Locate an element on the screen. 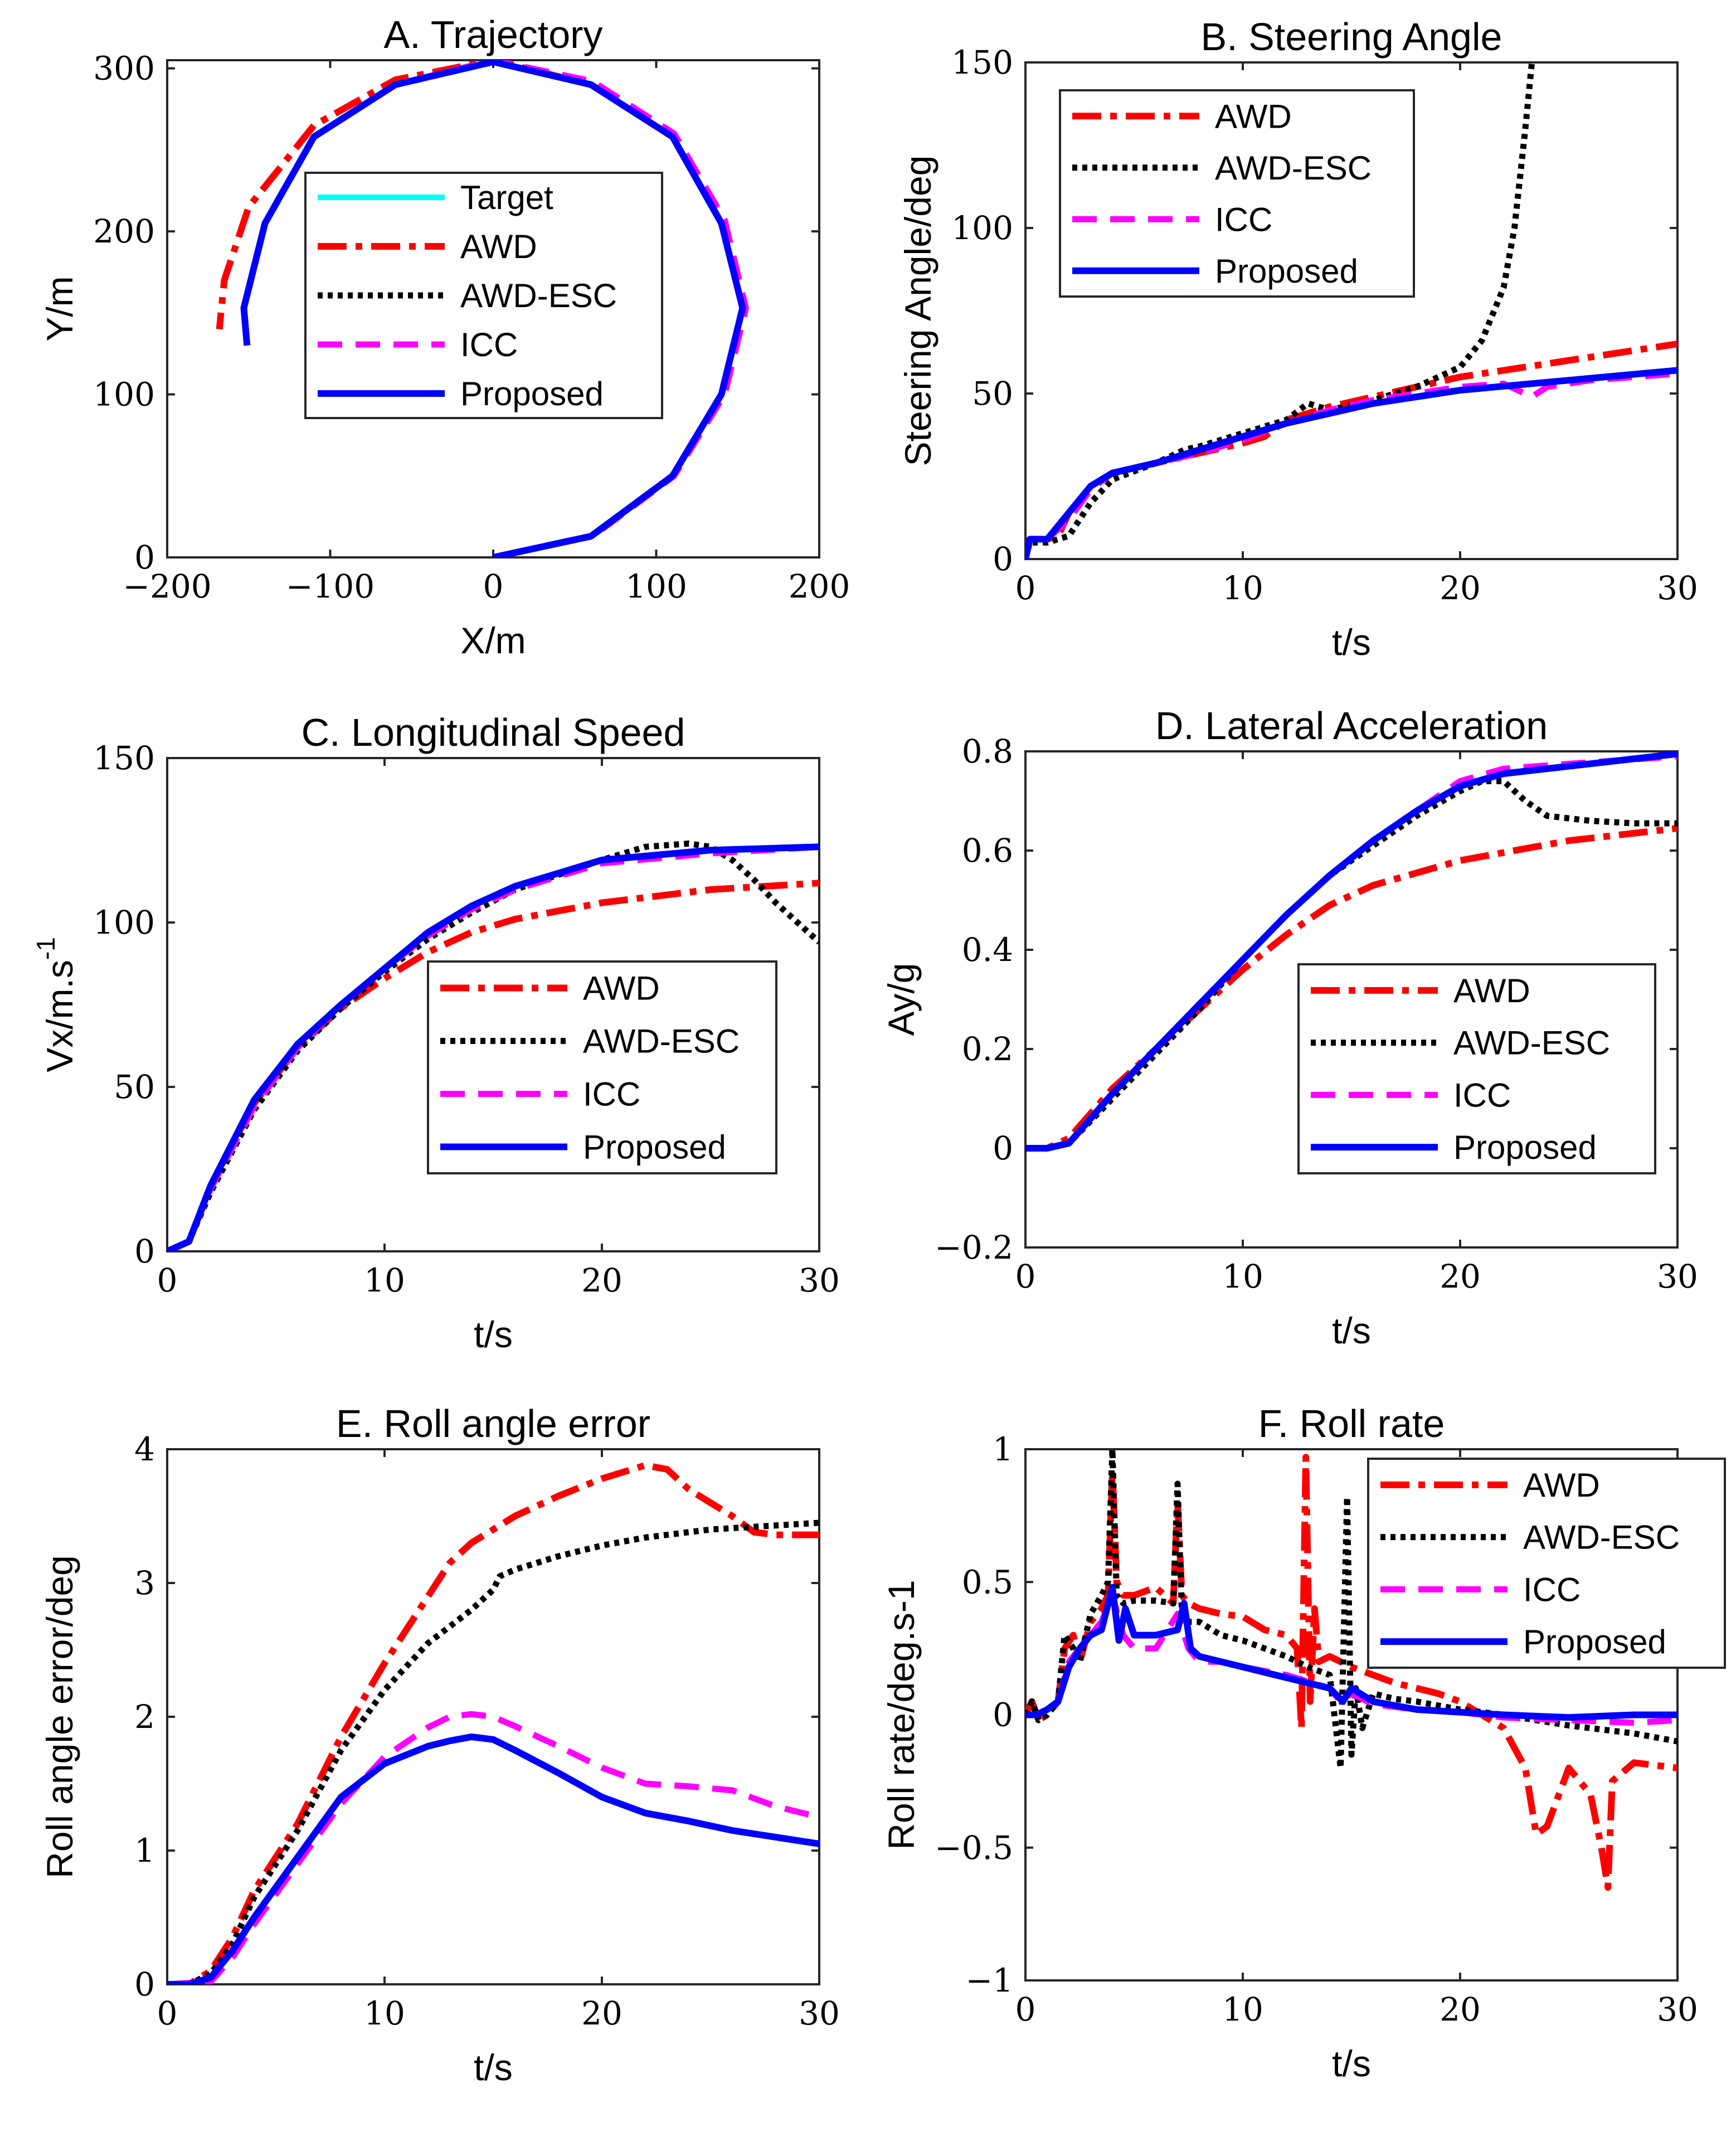 The image size is (1736, 2156). chart-title: D. Lateral Acceleration is located at coordinates (1351, 725).